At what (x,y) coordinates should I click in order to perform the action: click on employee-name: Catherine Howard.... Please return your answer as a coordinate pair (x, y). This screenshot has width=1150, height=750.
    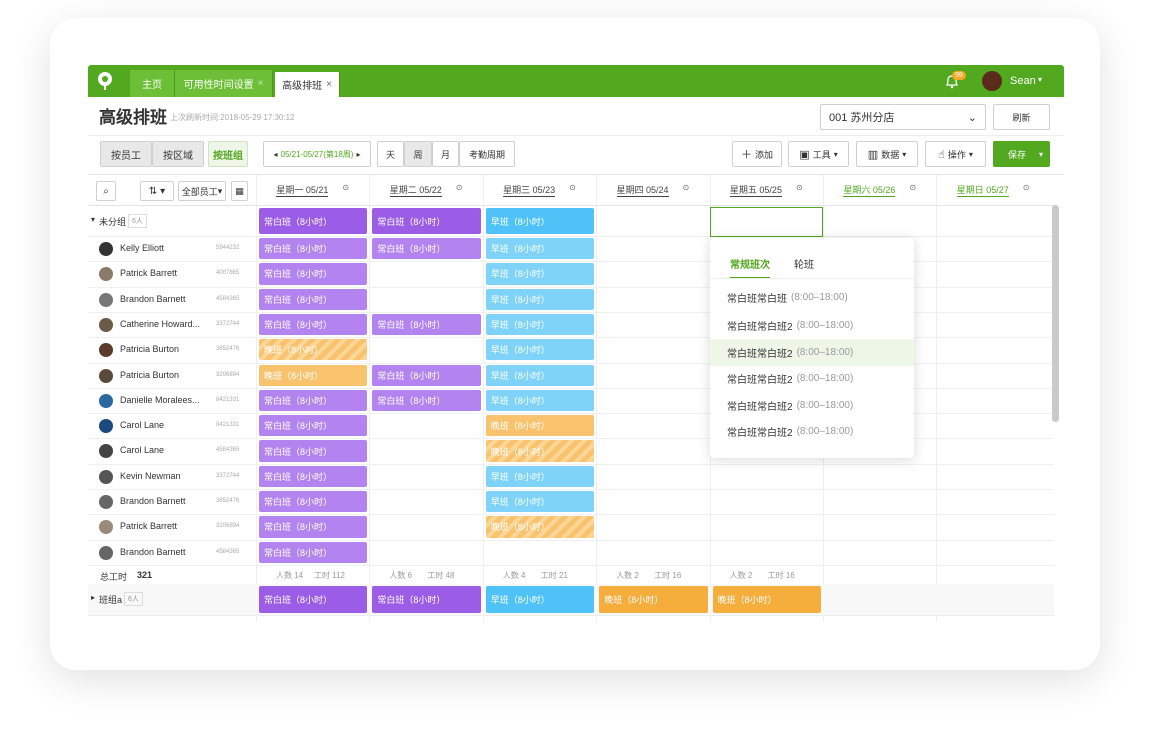
    Looking at the image, I should click on (160, 323).